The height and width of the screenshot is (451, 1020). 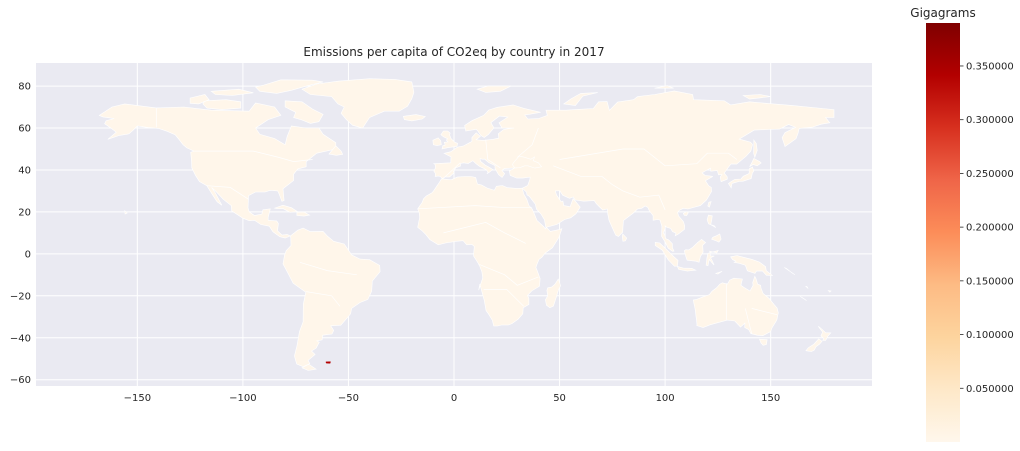 What do you see at coordinates (735, 306) in the screenshot?
I see `country-australia` at bounding box center [735, 306].